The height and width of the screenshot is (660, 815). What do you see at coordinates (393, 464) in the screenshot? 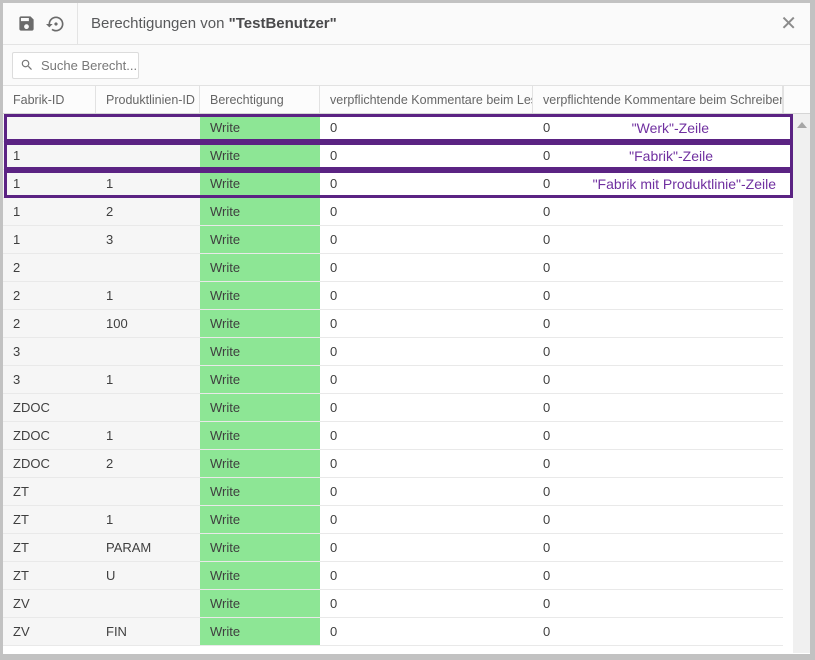
I see `table-row: ZDOC 2 Write 0 0` at bounding box center [393, 464].